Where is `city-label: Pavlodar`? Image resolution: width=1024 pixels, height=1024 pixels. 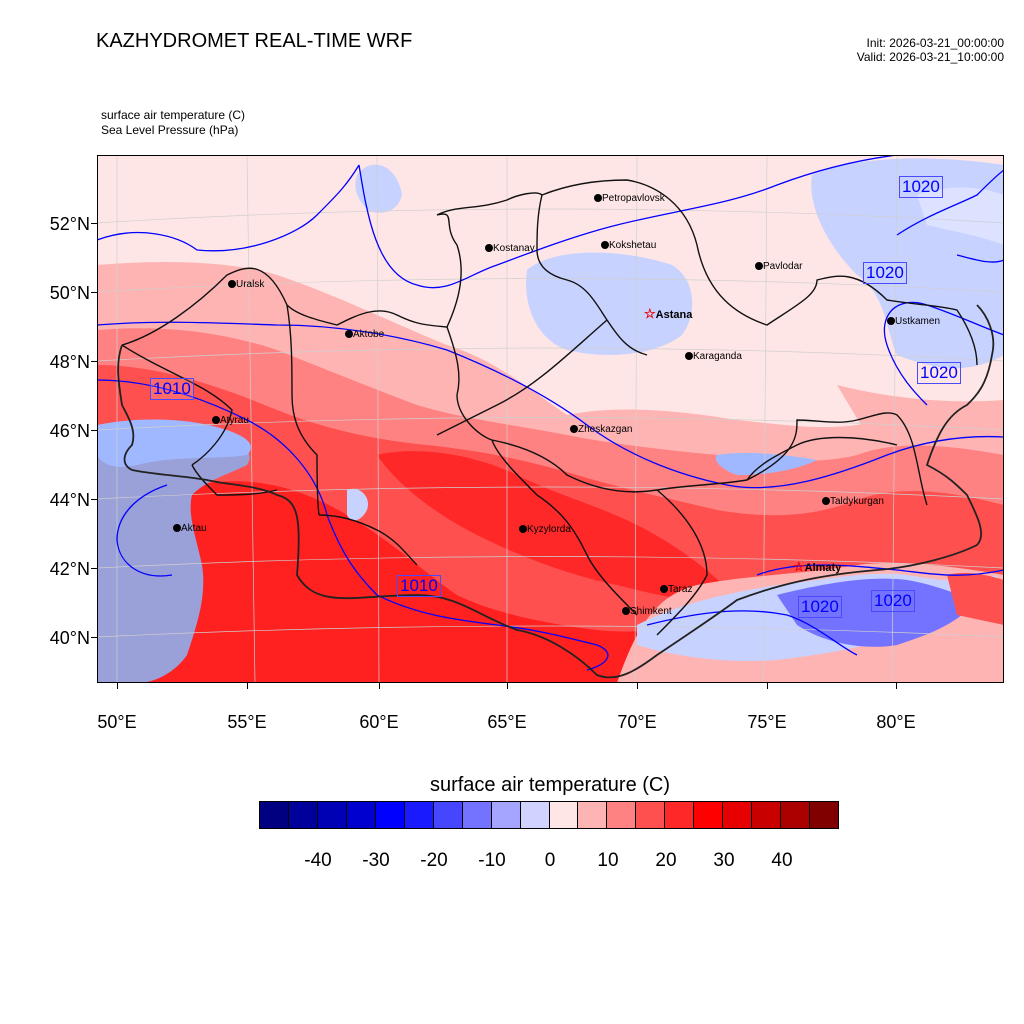 city-label: Pavlodar is located at coordinates (783, 266).